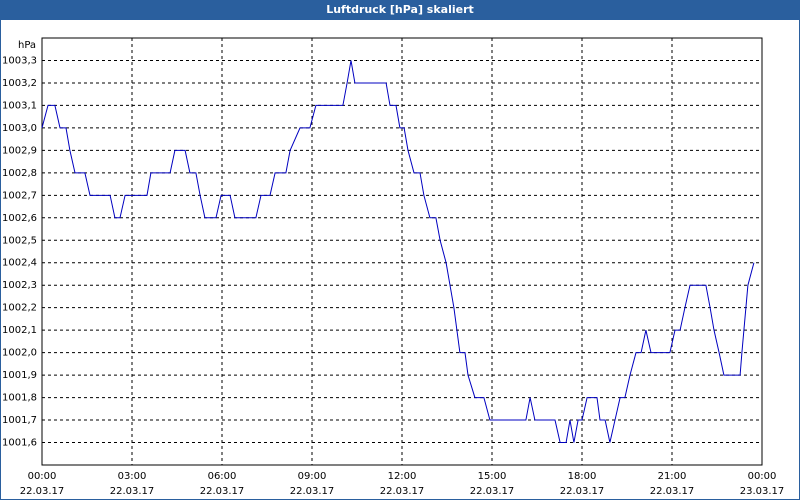  I want to click on y-tick-label: 1002,1, so click(19, 330).